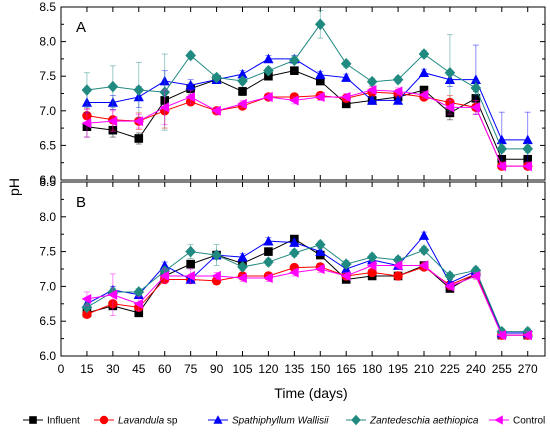 The height and width of the screenshot is (436, 550). Describe the element at coordinates (47, 76) in the screenshot. I see `y-tick-label: 7.5` at that location.